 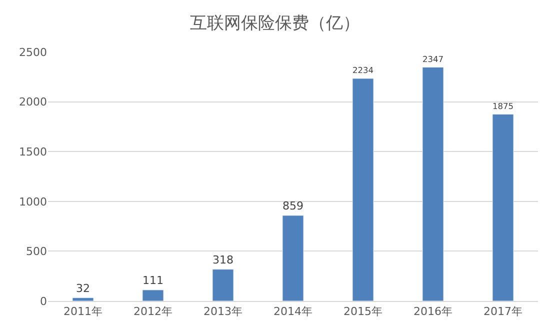 I want to click on x-tick-label: 2016年, so click(x=433, y=311).